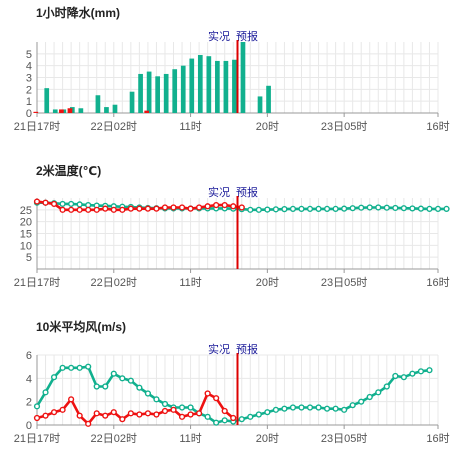 The height and width of the screenshot is (461, 467). I want to click on wind-xtick-label: 11时, so click(190, 438).